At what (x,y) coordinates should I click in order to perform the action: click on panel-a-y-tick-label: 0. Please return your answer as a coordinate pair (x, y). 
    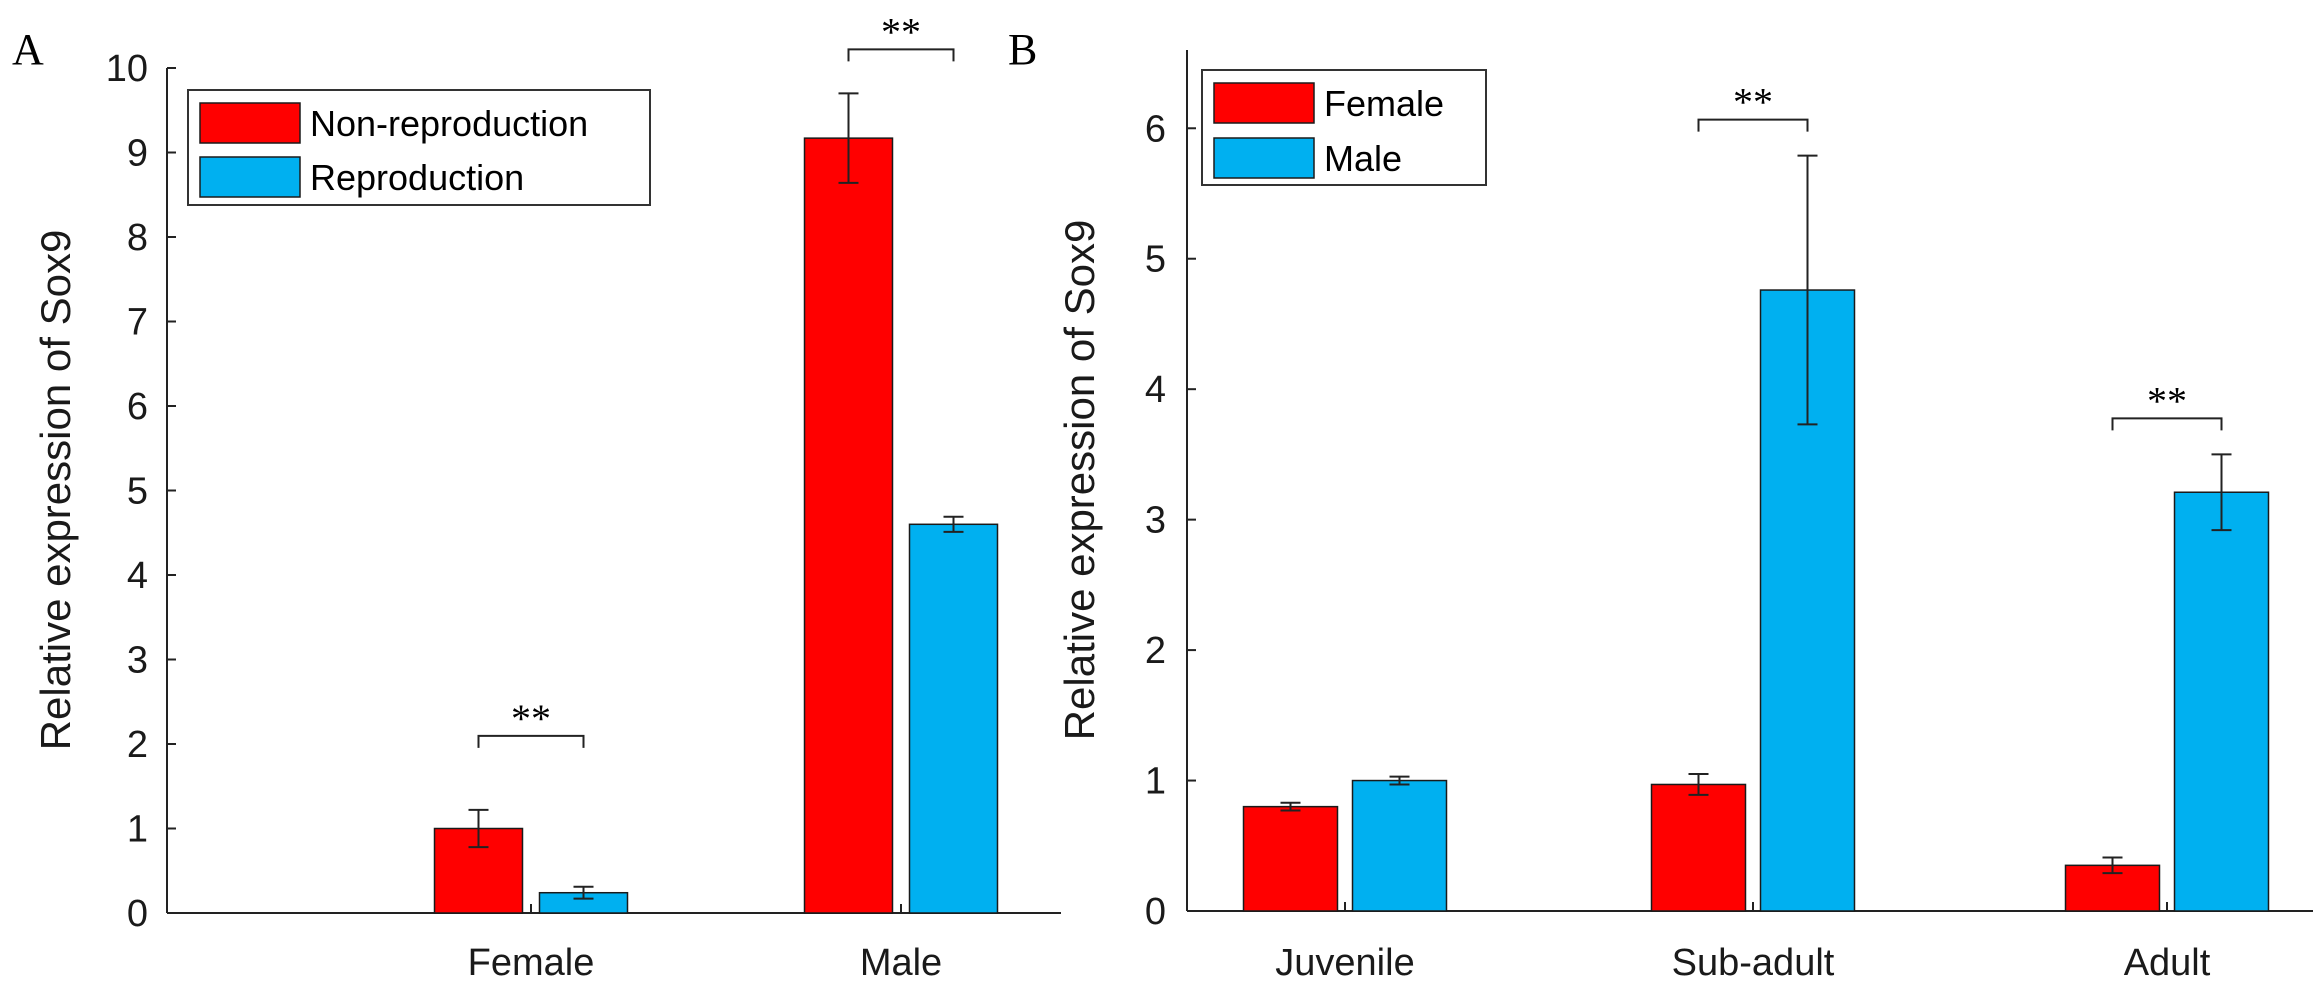
    Looking at the image, I should click on (137, 914).